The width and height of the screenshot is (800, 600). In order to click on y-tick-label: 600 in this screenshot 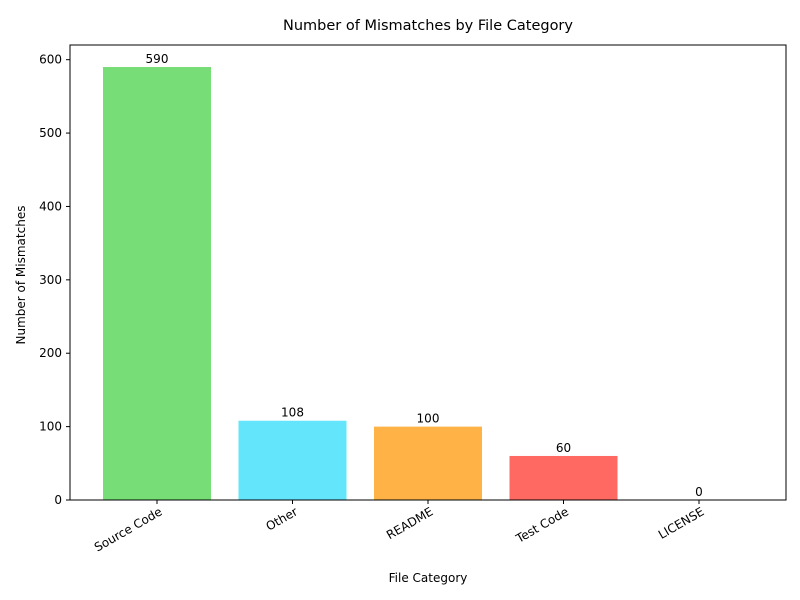, I will do `click(50, 60)`.